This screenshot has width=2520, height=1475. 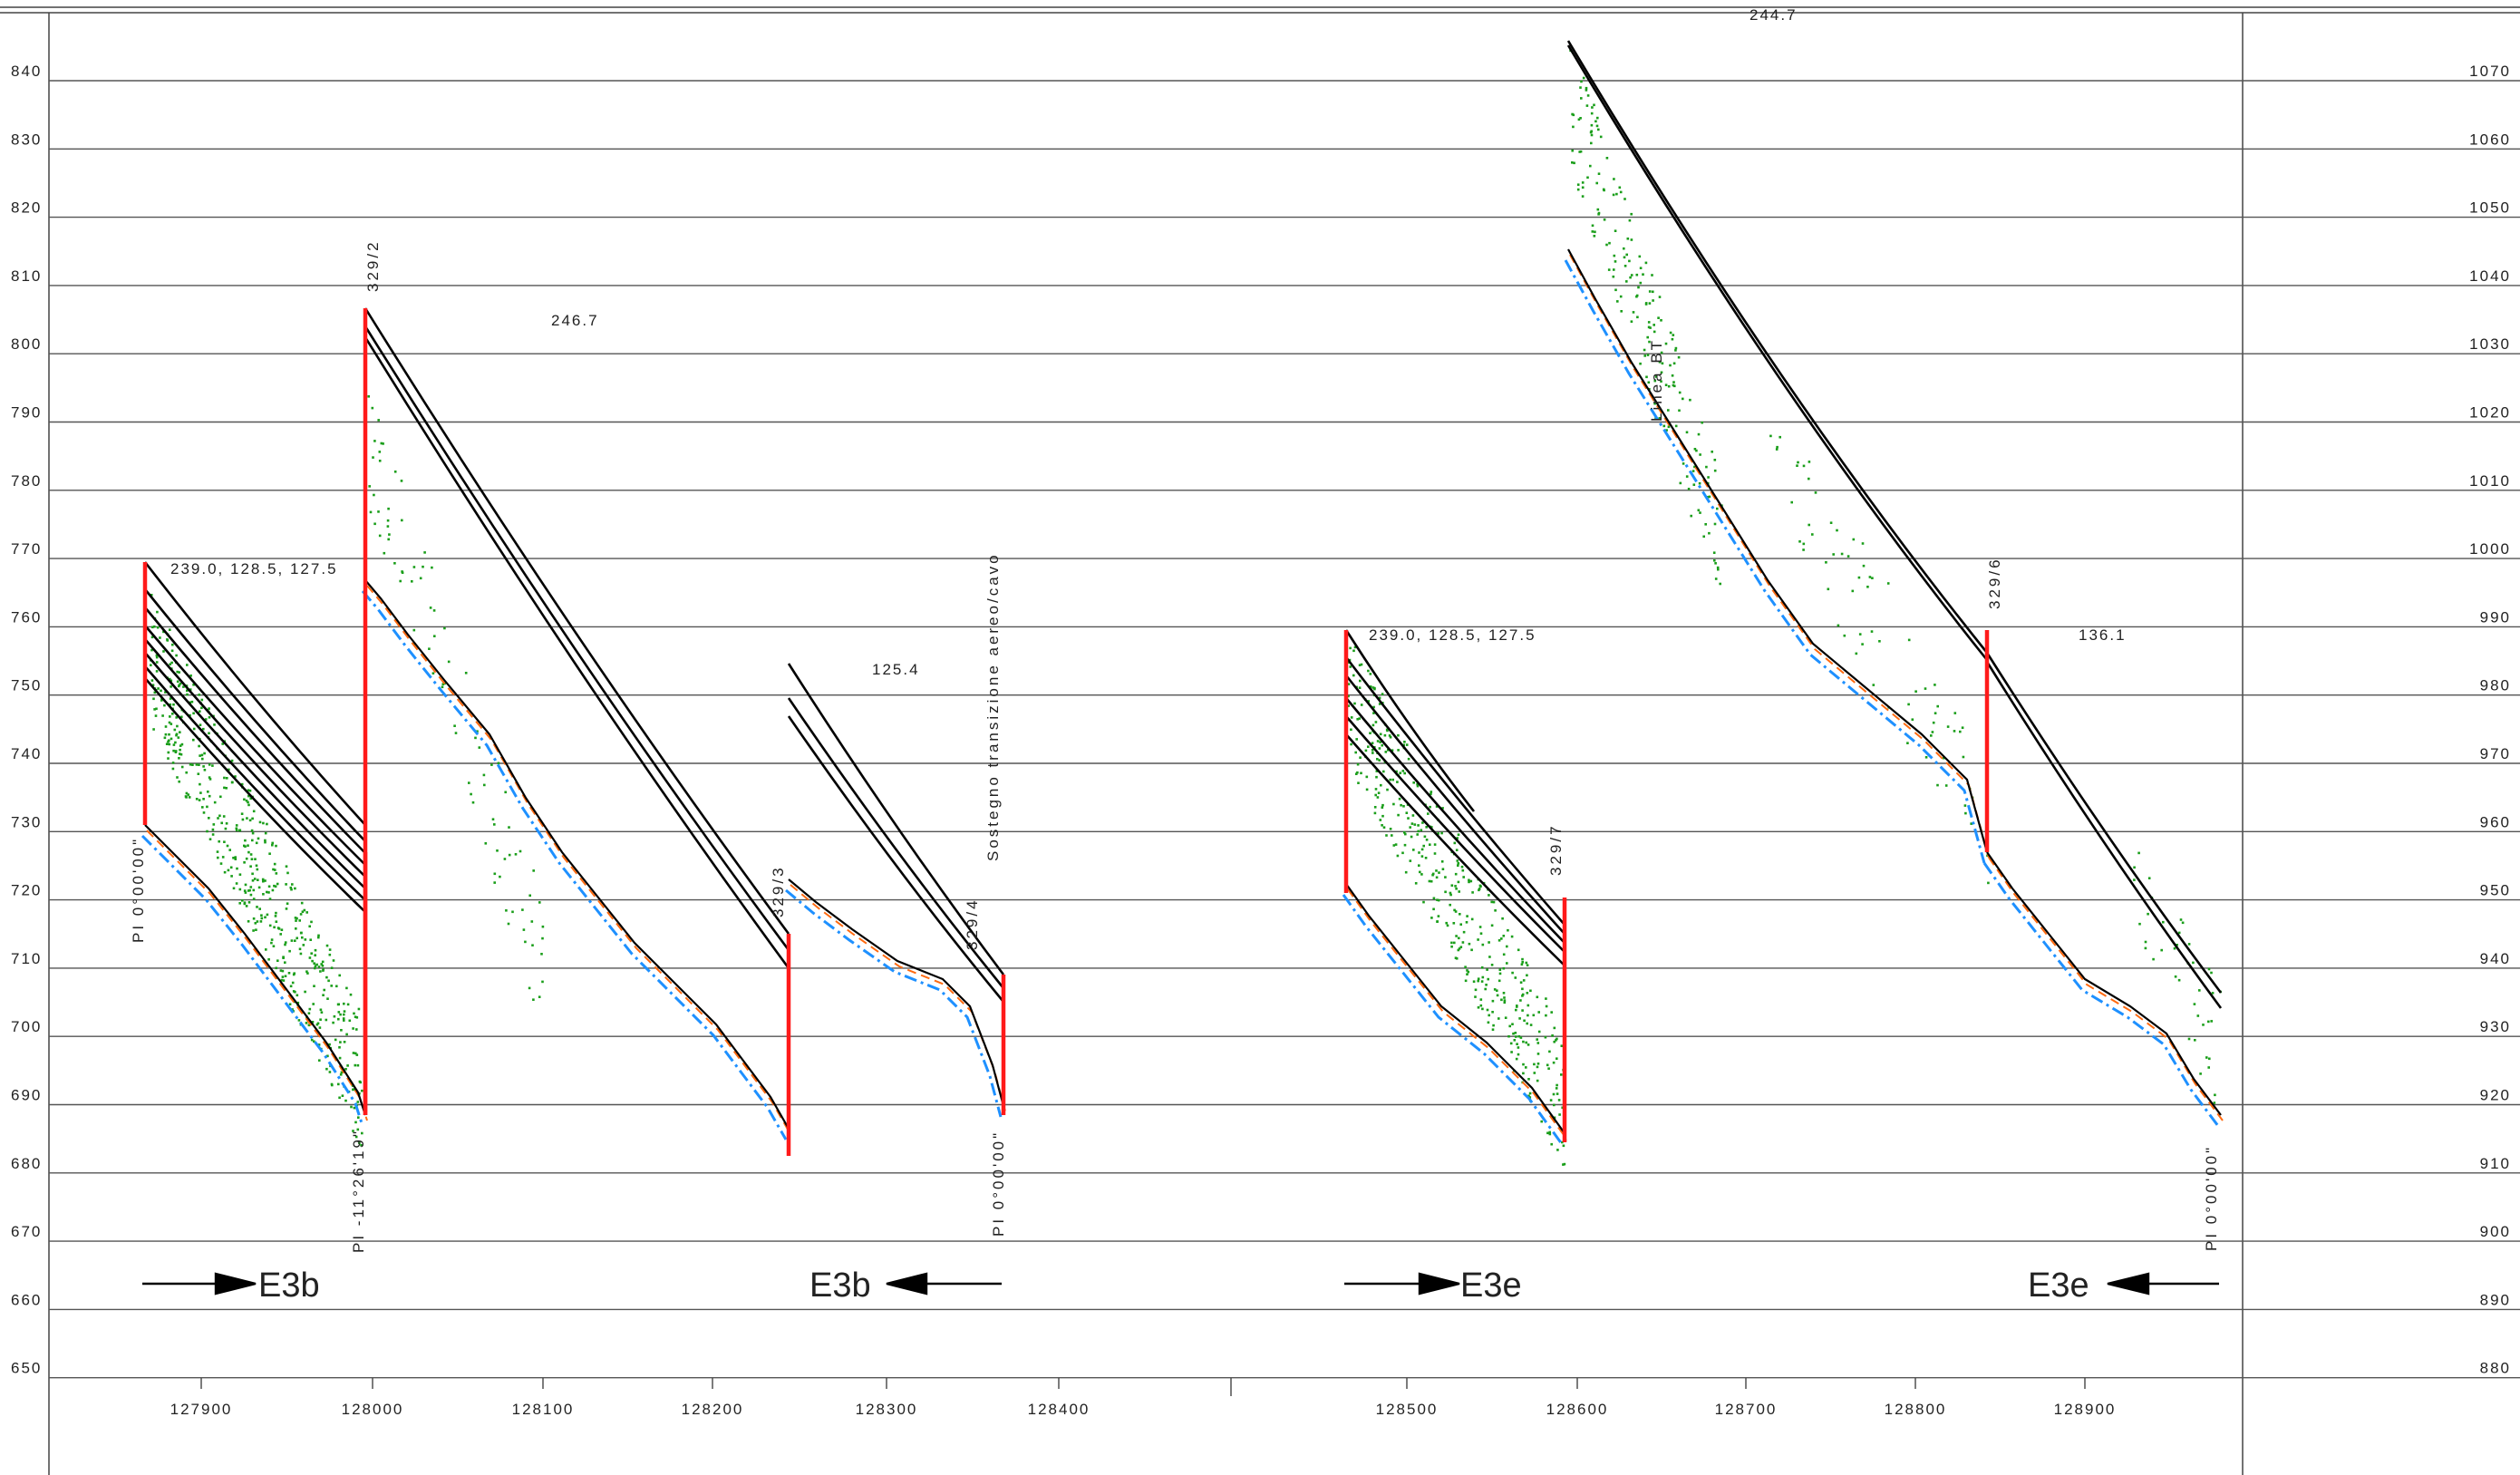 I want to click on left-axis-tick-label: 790, so click(x=27, y=413).